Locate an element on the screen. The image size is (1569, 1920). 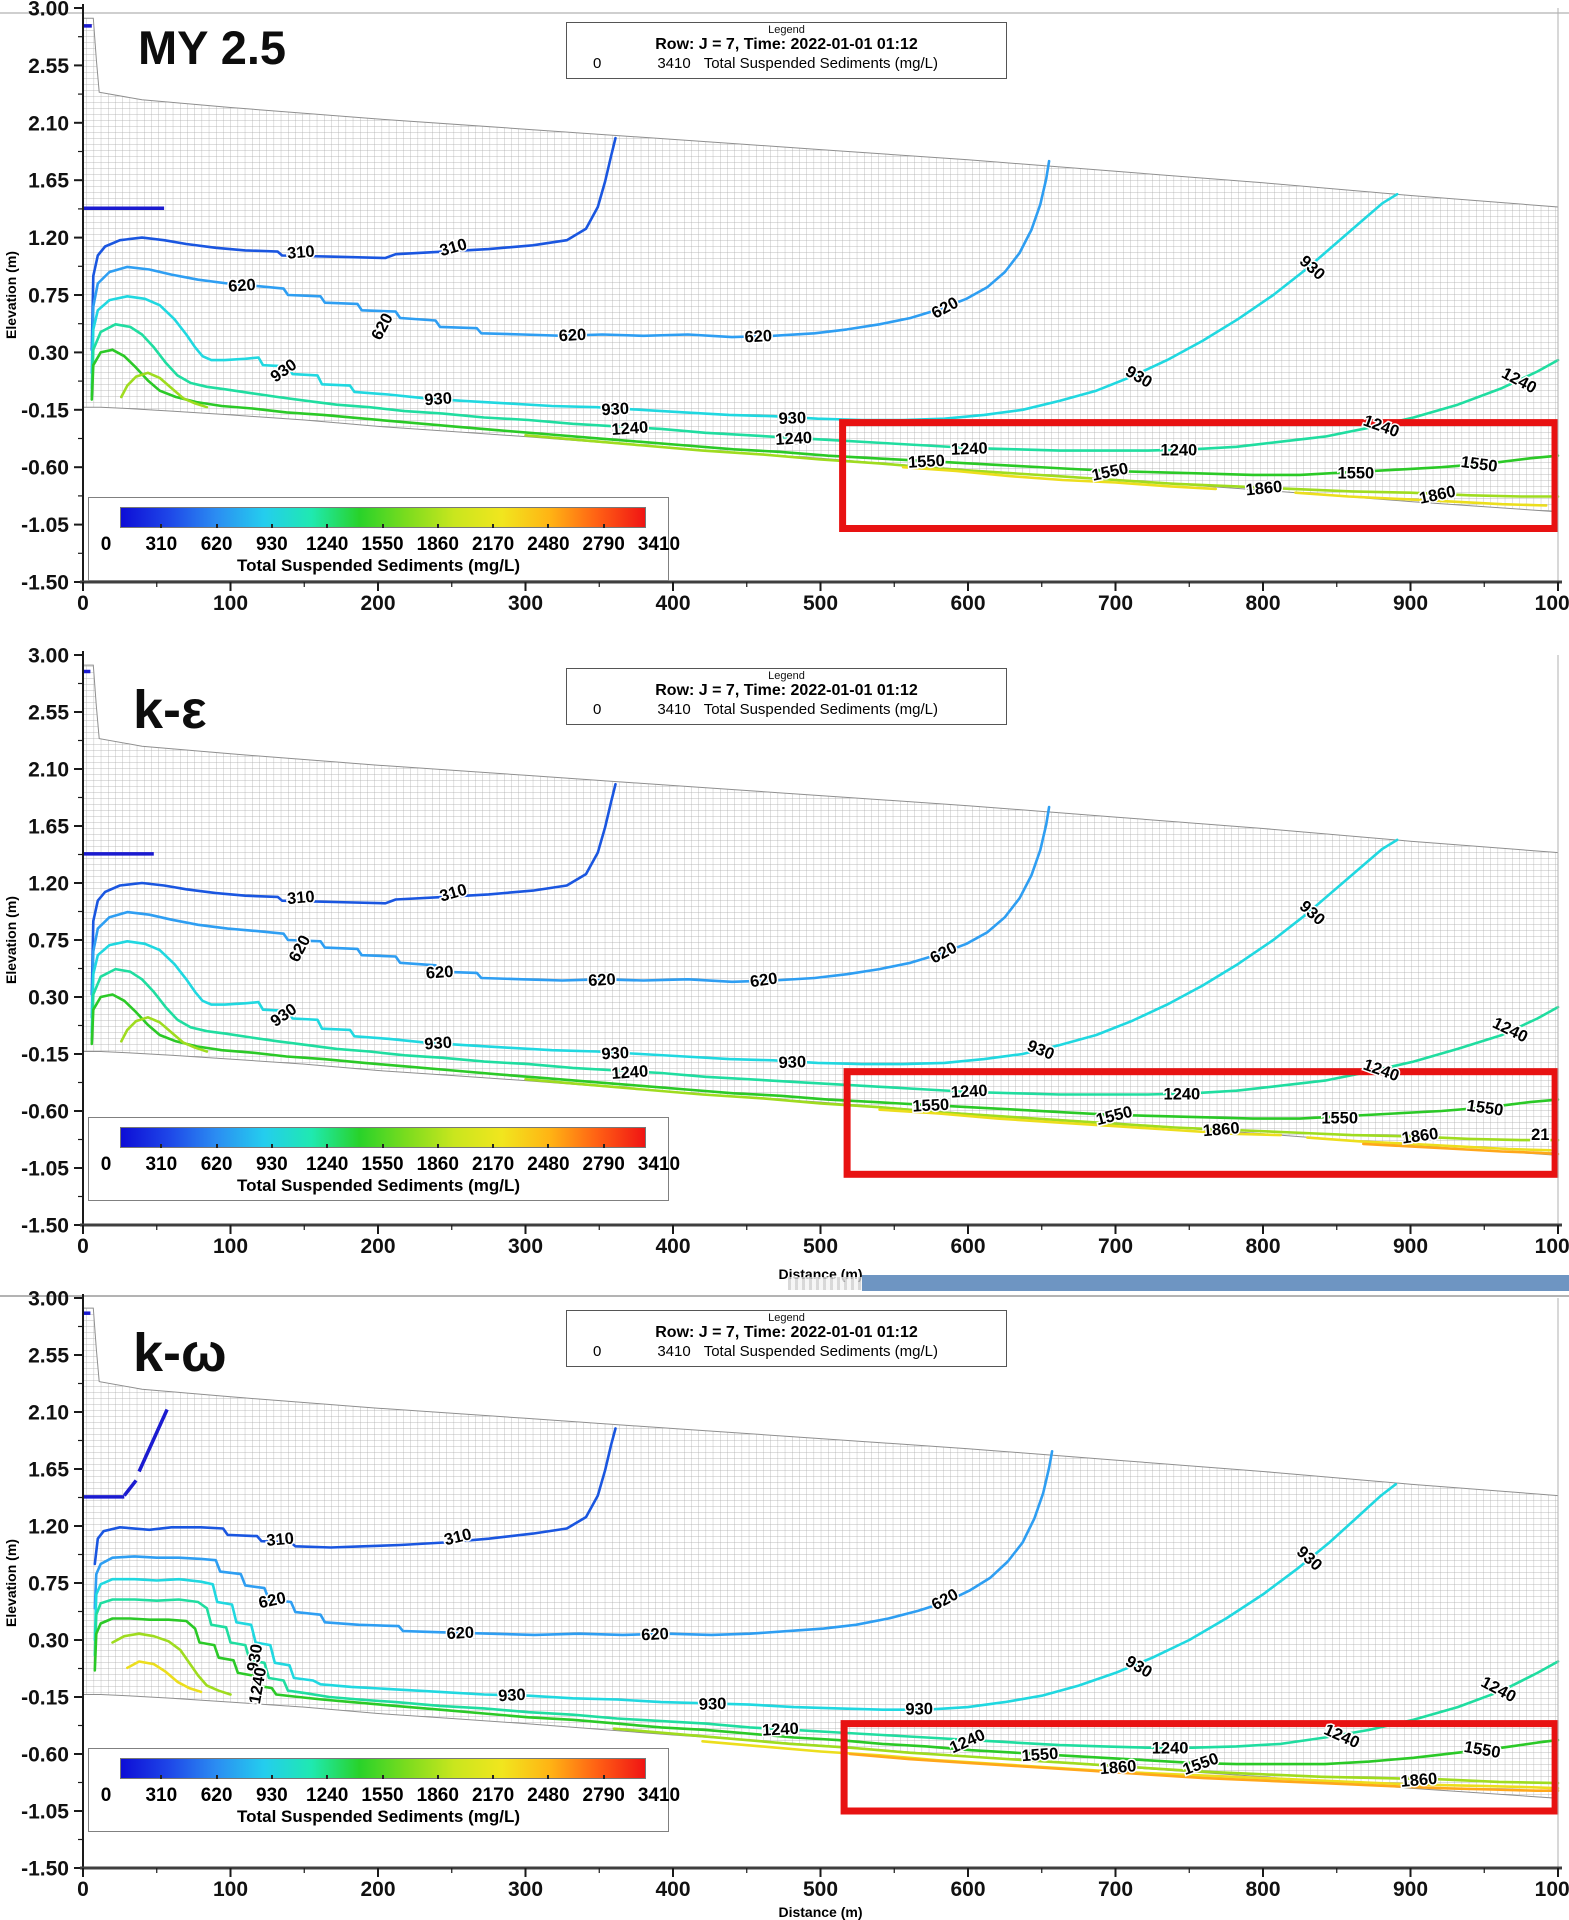
x-tick-label: 1000 is located at coordinates (1552, 603).